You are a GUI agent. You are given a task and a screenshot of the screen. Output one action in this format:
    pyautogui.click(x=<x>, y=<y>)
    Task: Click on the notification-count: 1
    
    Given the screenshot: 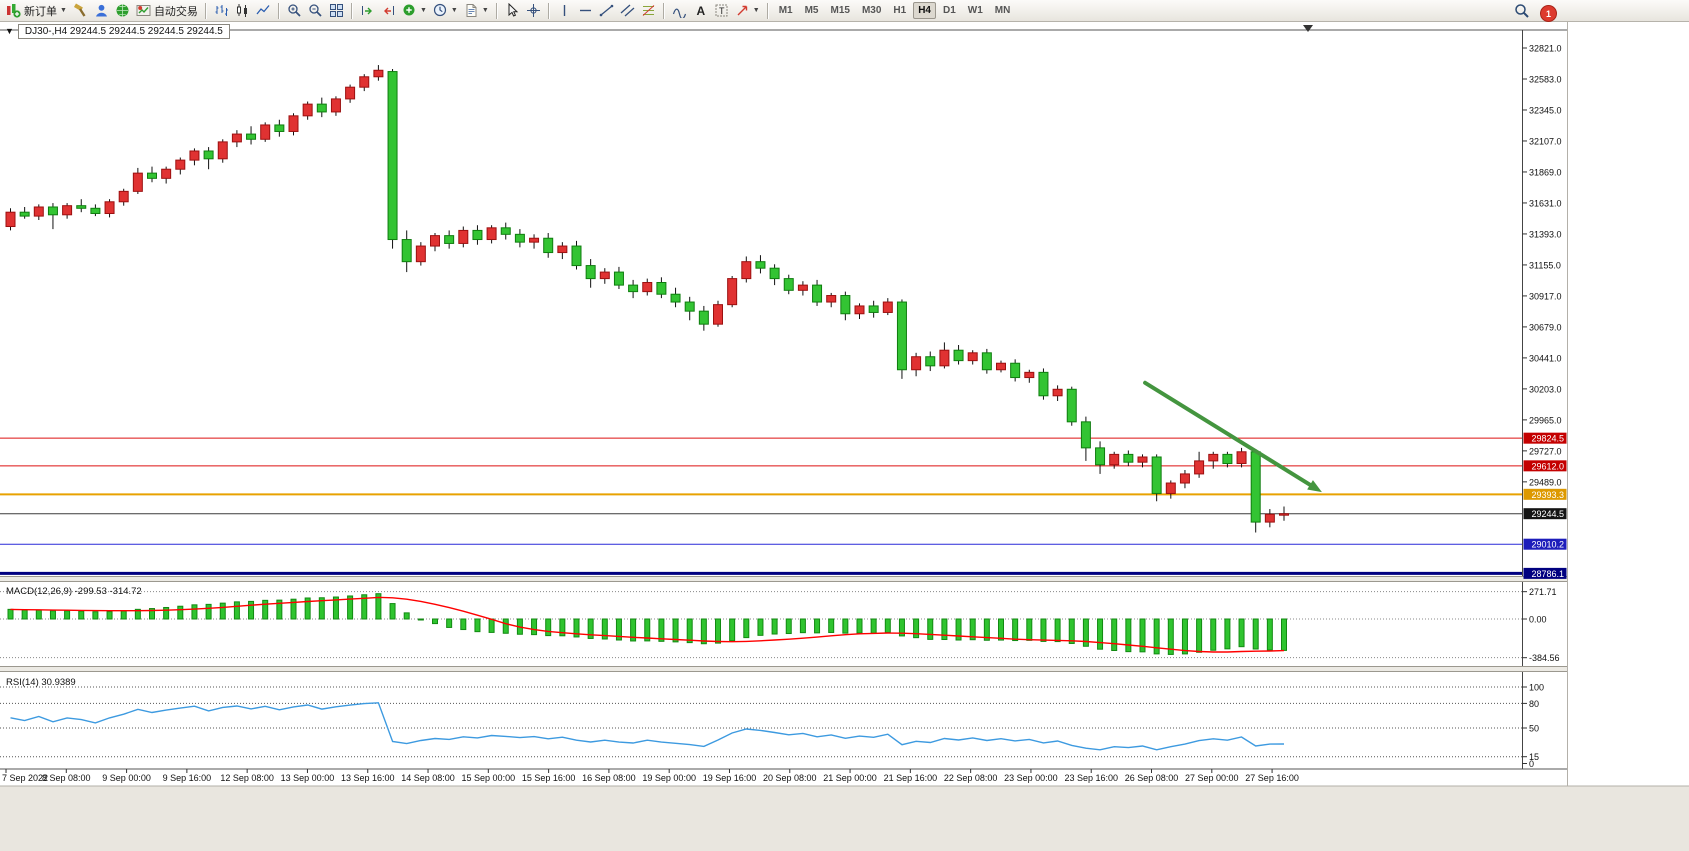 What is the action you would take?
    pyautogui.click(x=1548, y=13)
    